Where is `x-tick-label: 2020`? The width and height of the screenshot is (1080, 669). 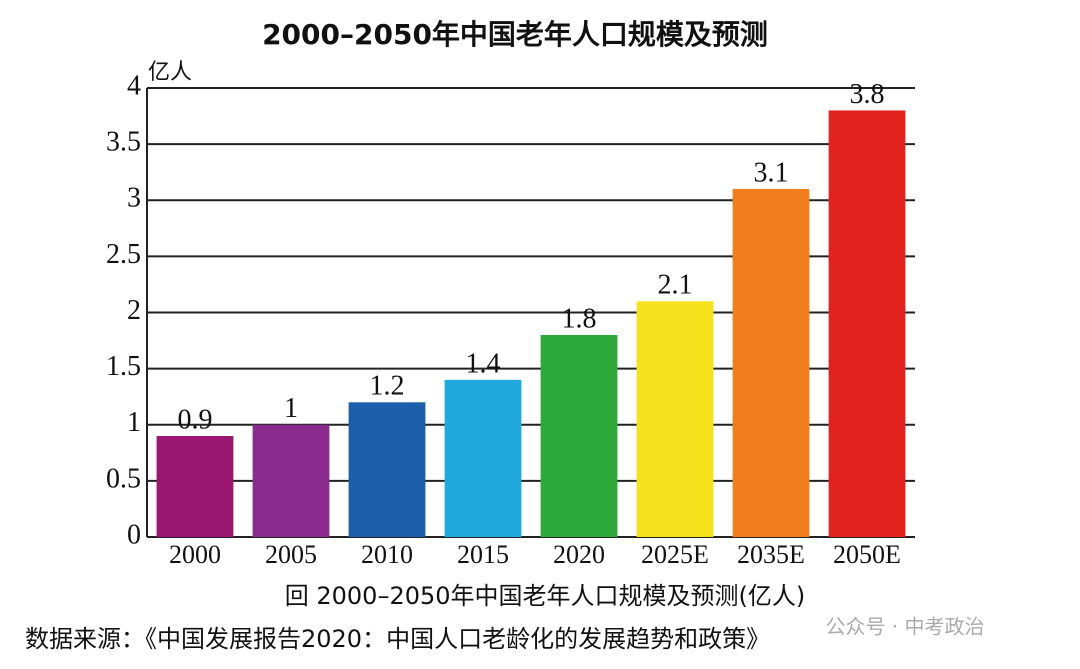 x-tick-label: 2020 is located at coordinates (579, 554).